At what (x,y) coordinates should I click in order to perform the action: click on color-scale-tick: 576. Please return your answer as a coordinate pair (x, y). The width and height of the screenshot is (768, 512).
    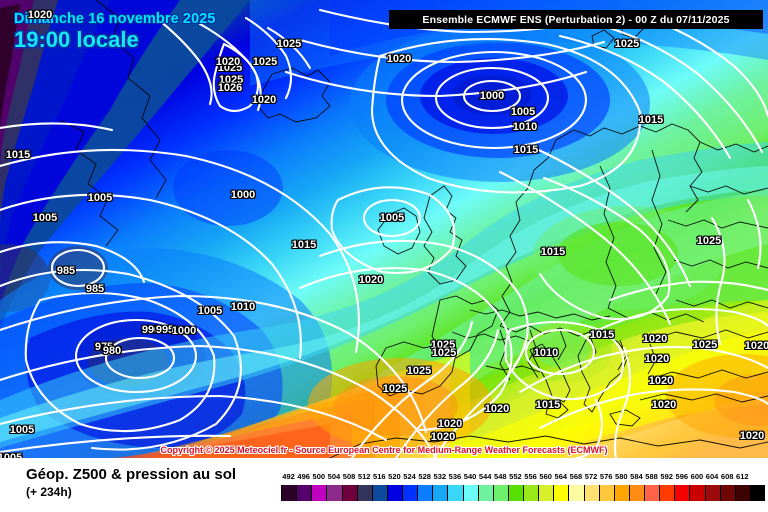
    Looking at the image, I should click on (606, 476).